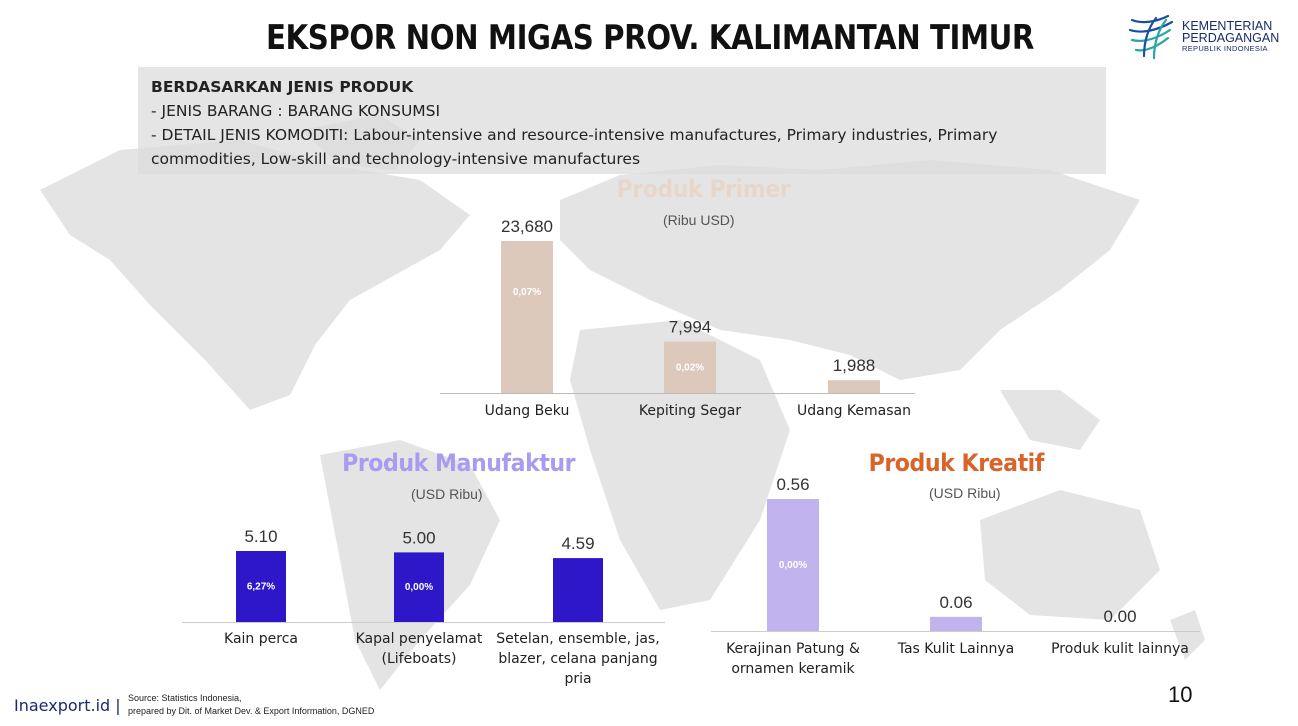 The width and height of the screenshot is (1298, 726). I want to click on primer-share-label-0: 0,07%, so click(527, 292).